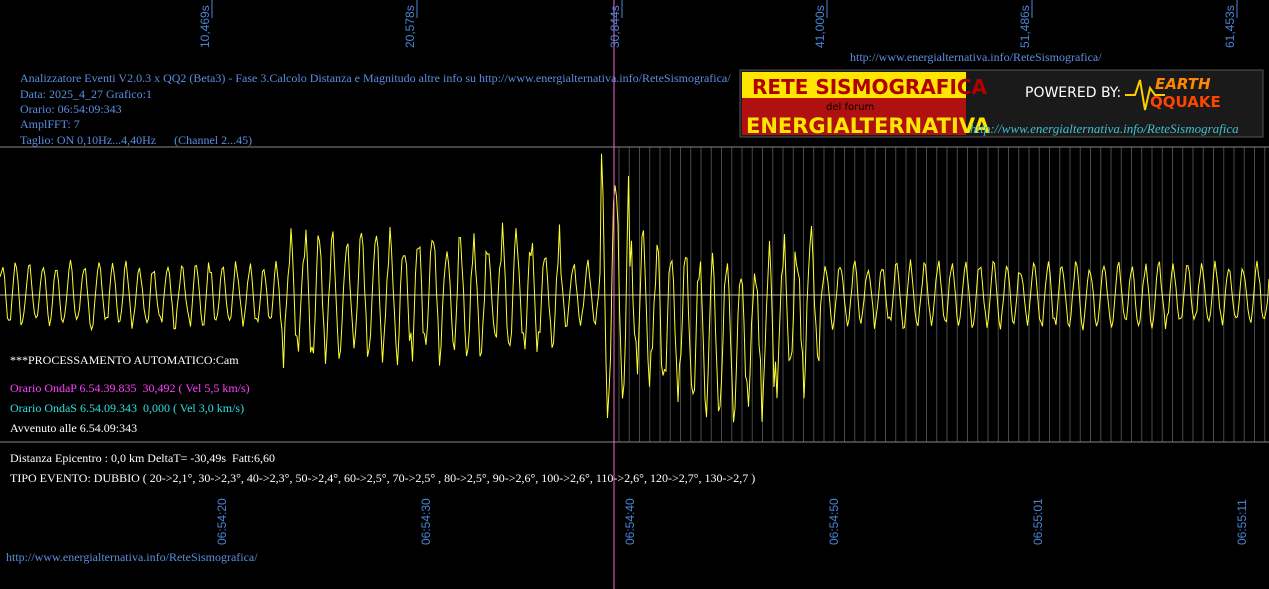 The width and height of the screenshot is (1269, 589). I want to click on logo-name: ENERGIALTERNATIVA, so click(868, 126).